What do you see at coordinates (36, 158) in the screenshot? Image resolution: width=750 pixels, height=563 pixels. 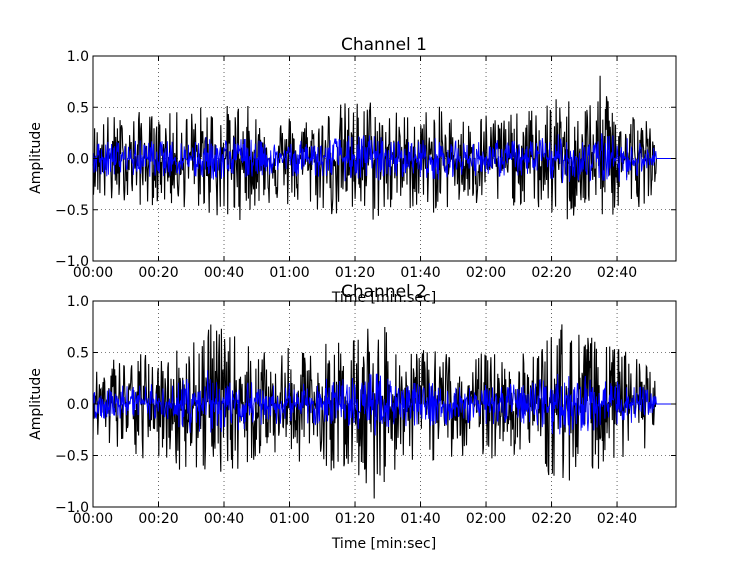 I see `channel-1-ylabel: Amplitude` at bounding box center [36, 158].